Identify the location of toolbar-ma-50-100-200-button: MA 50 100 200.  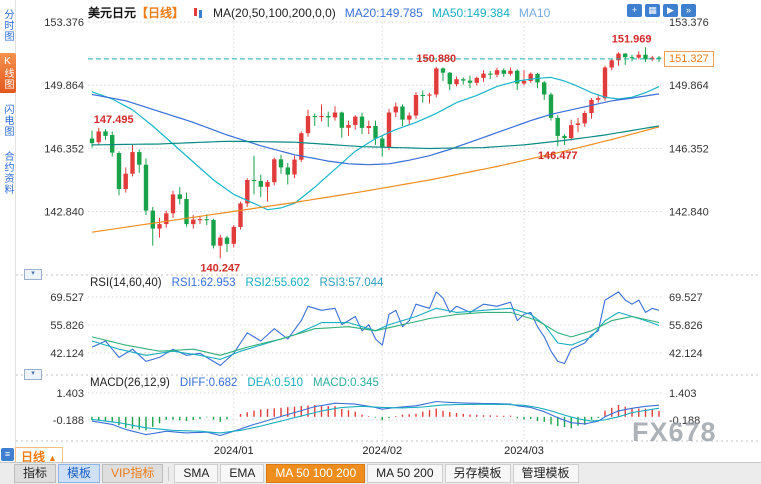
(316, 473).